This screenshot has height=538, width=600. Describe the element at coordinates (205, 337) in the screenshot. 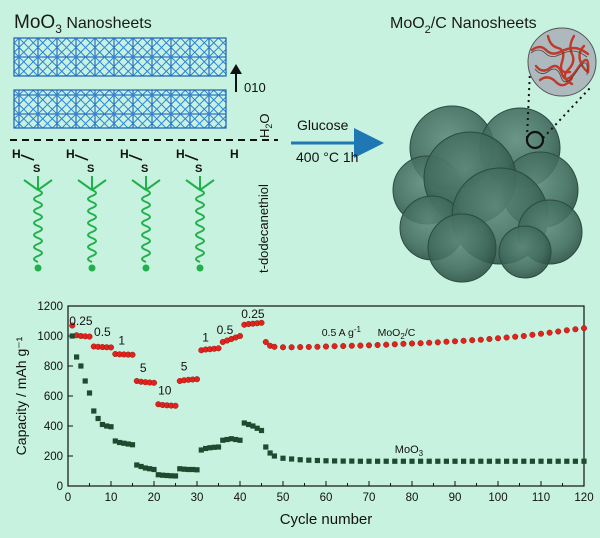

I see `rate-annotation: 1` at that location.